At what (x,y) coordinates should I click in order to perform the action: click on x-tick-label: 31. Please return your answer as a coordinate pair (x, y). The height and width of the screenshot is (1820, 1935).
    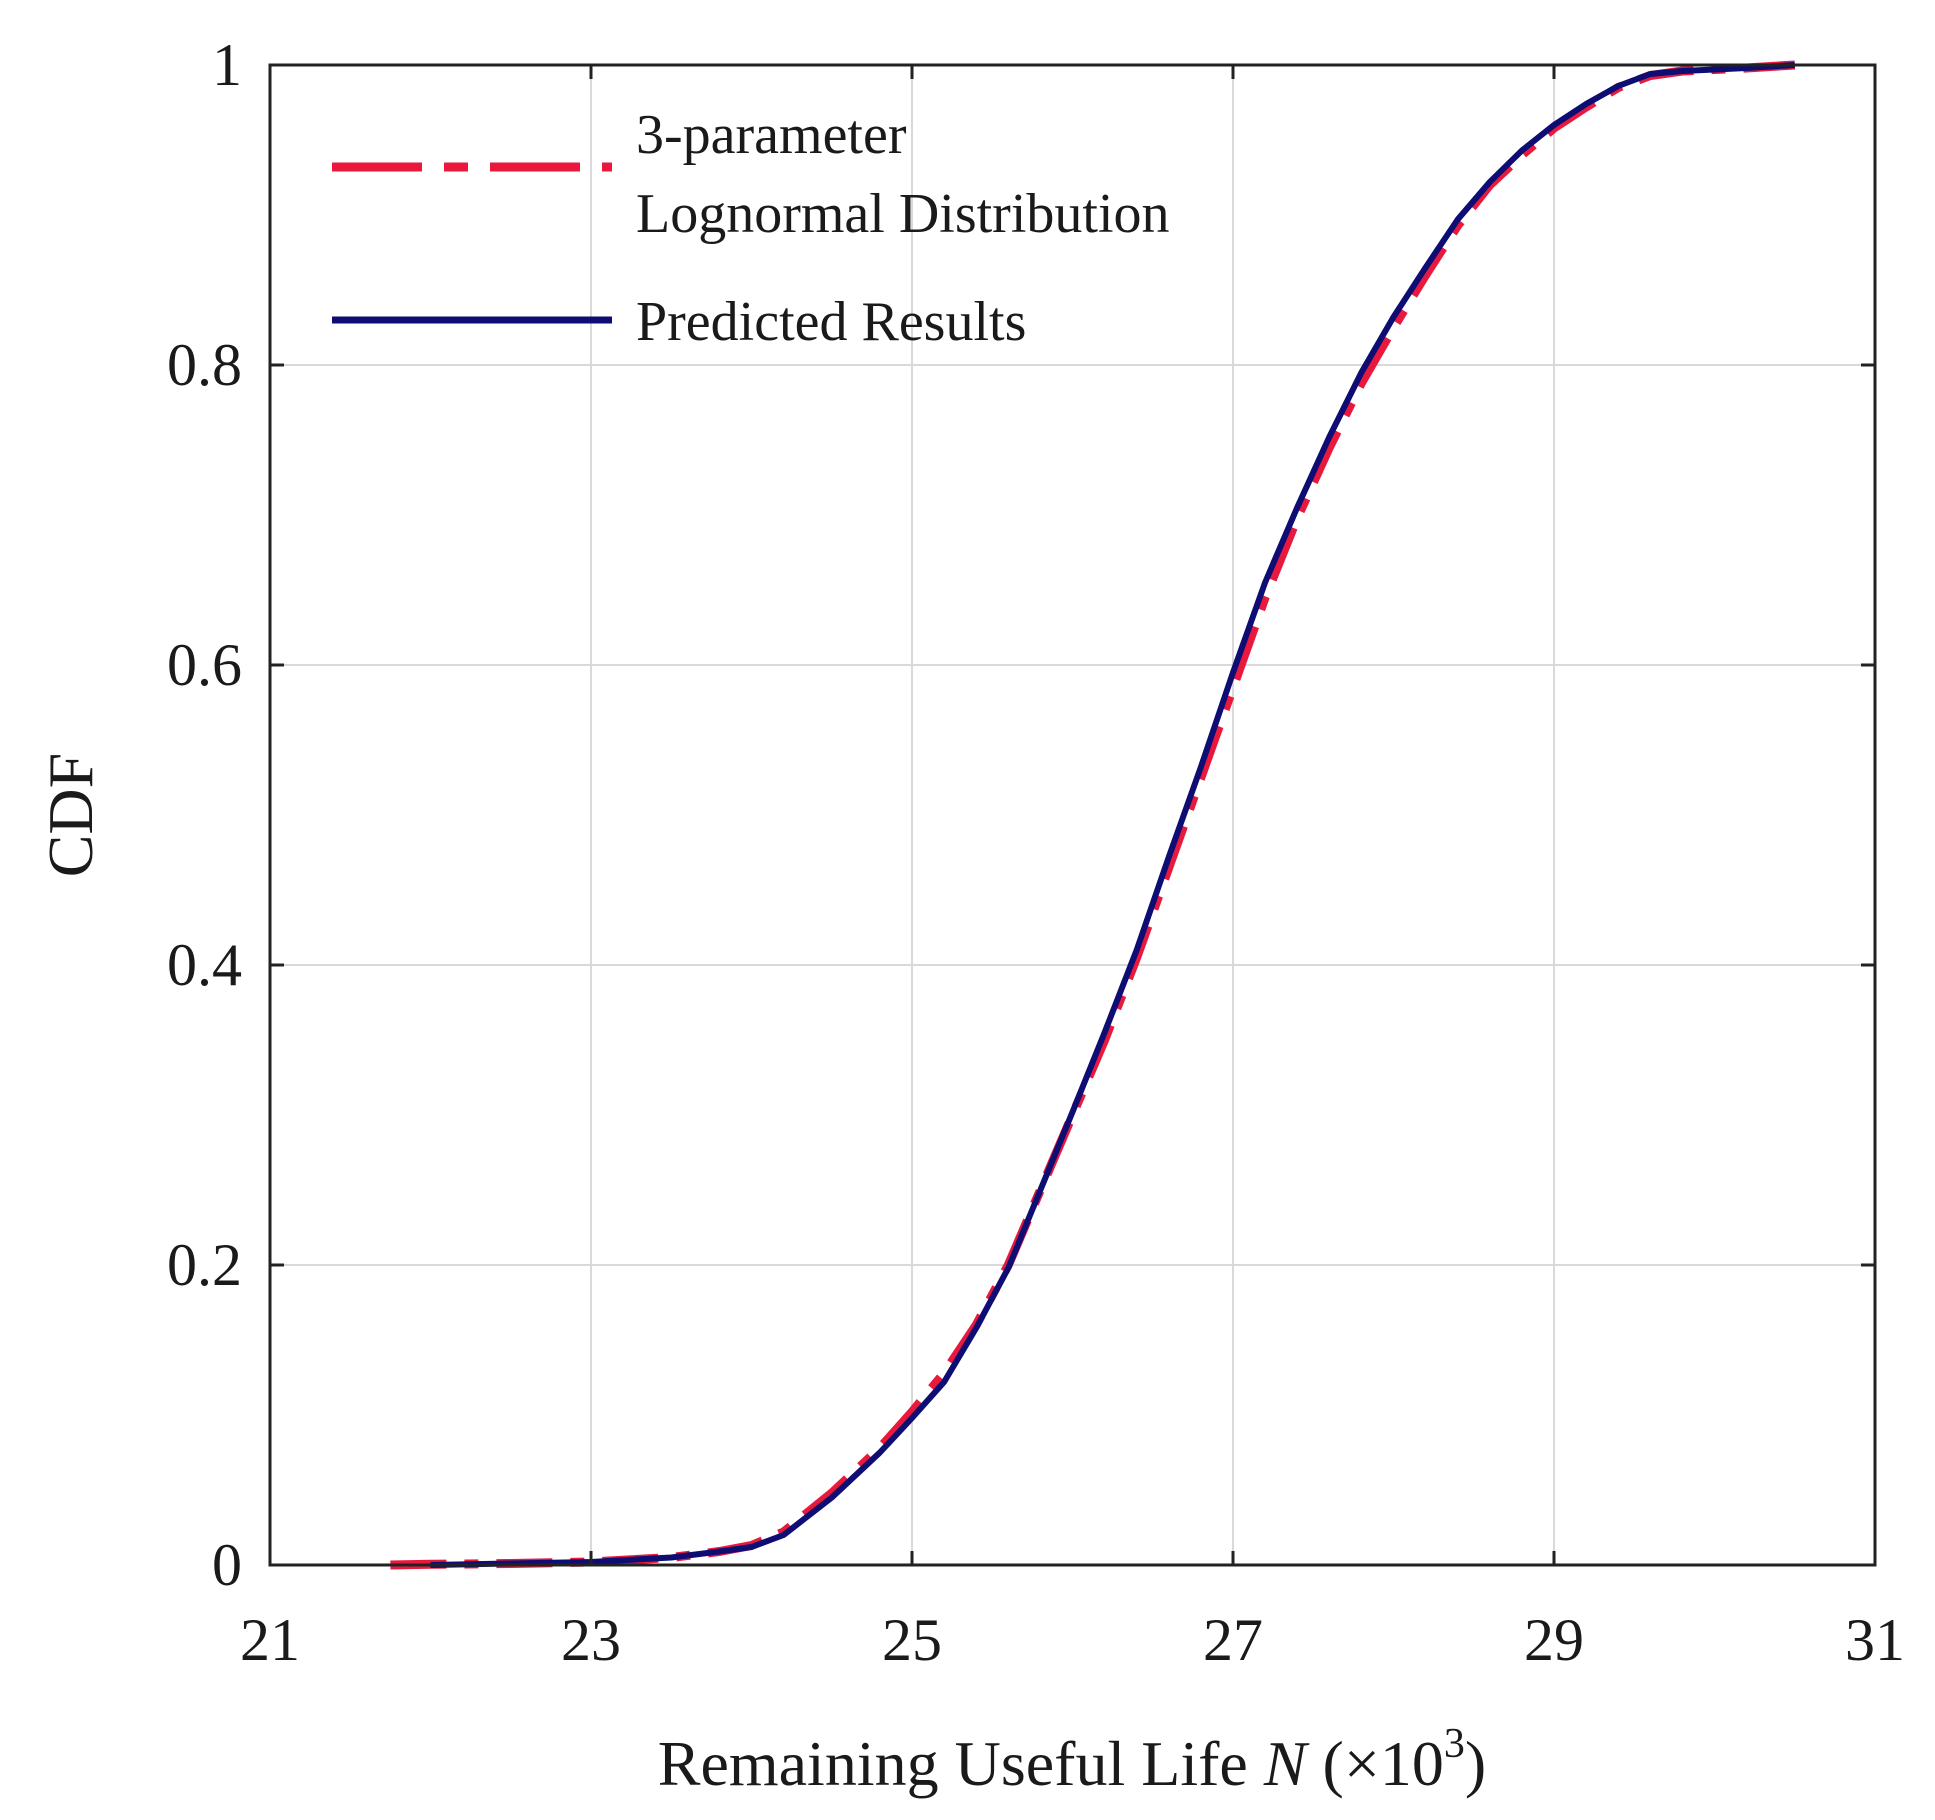
    Looking at the image, I should click on (1875, 1640).